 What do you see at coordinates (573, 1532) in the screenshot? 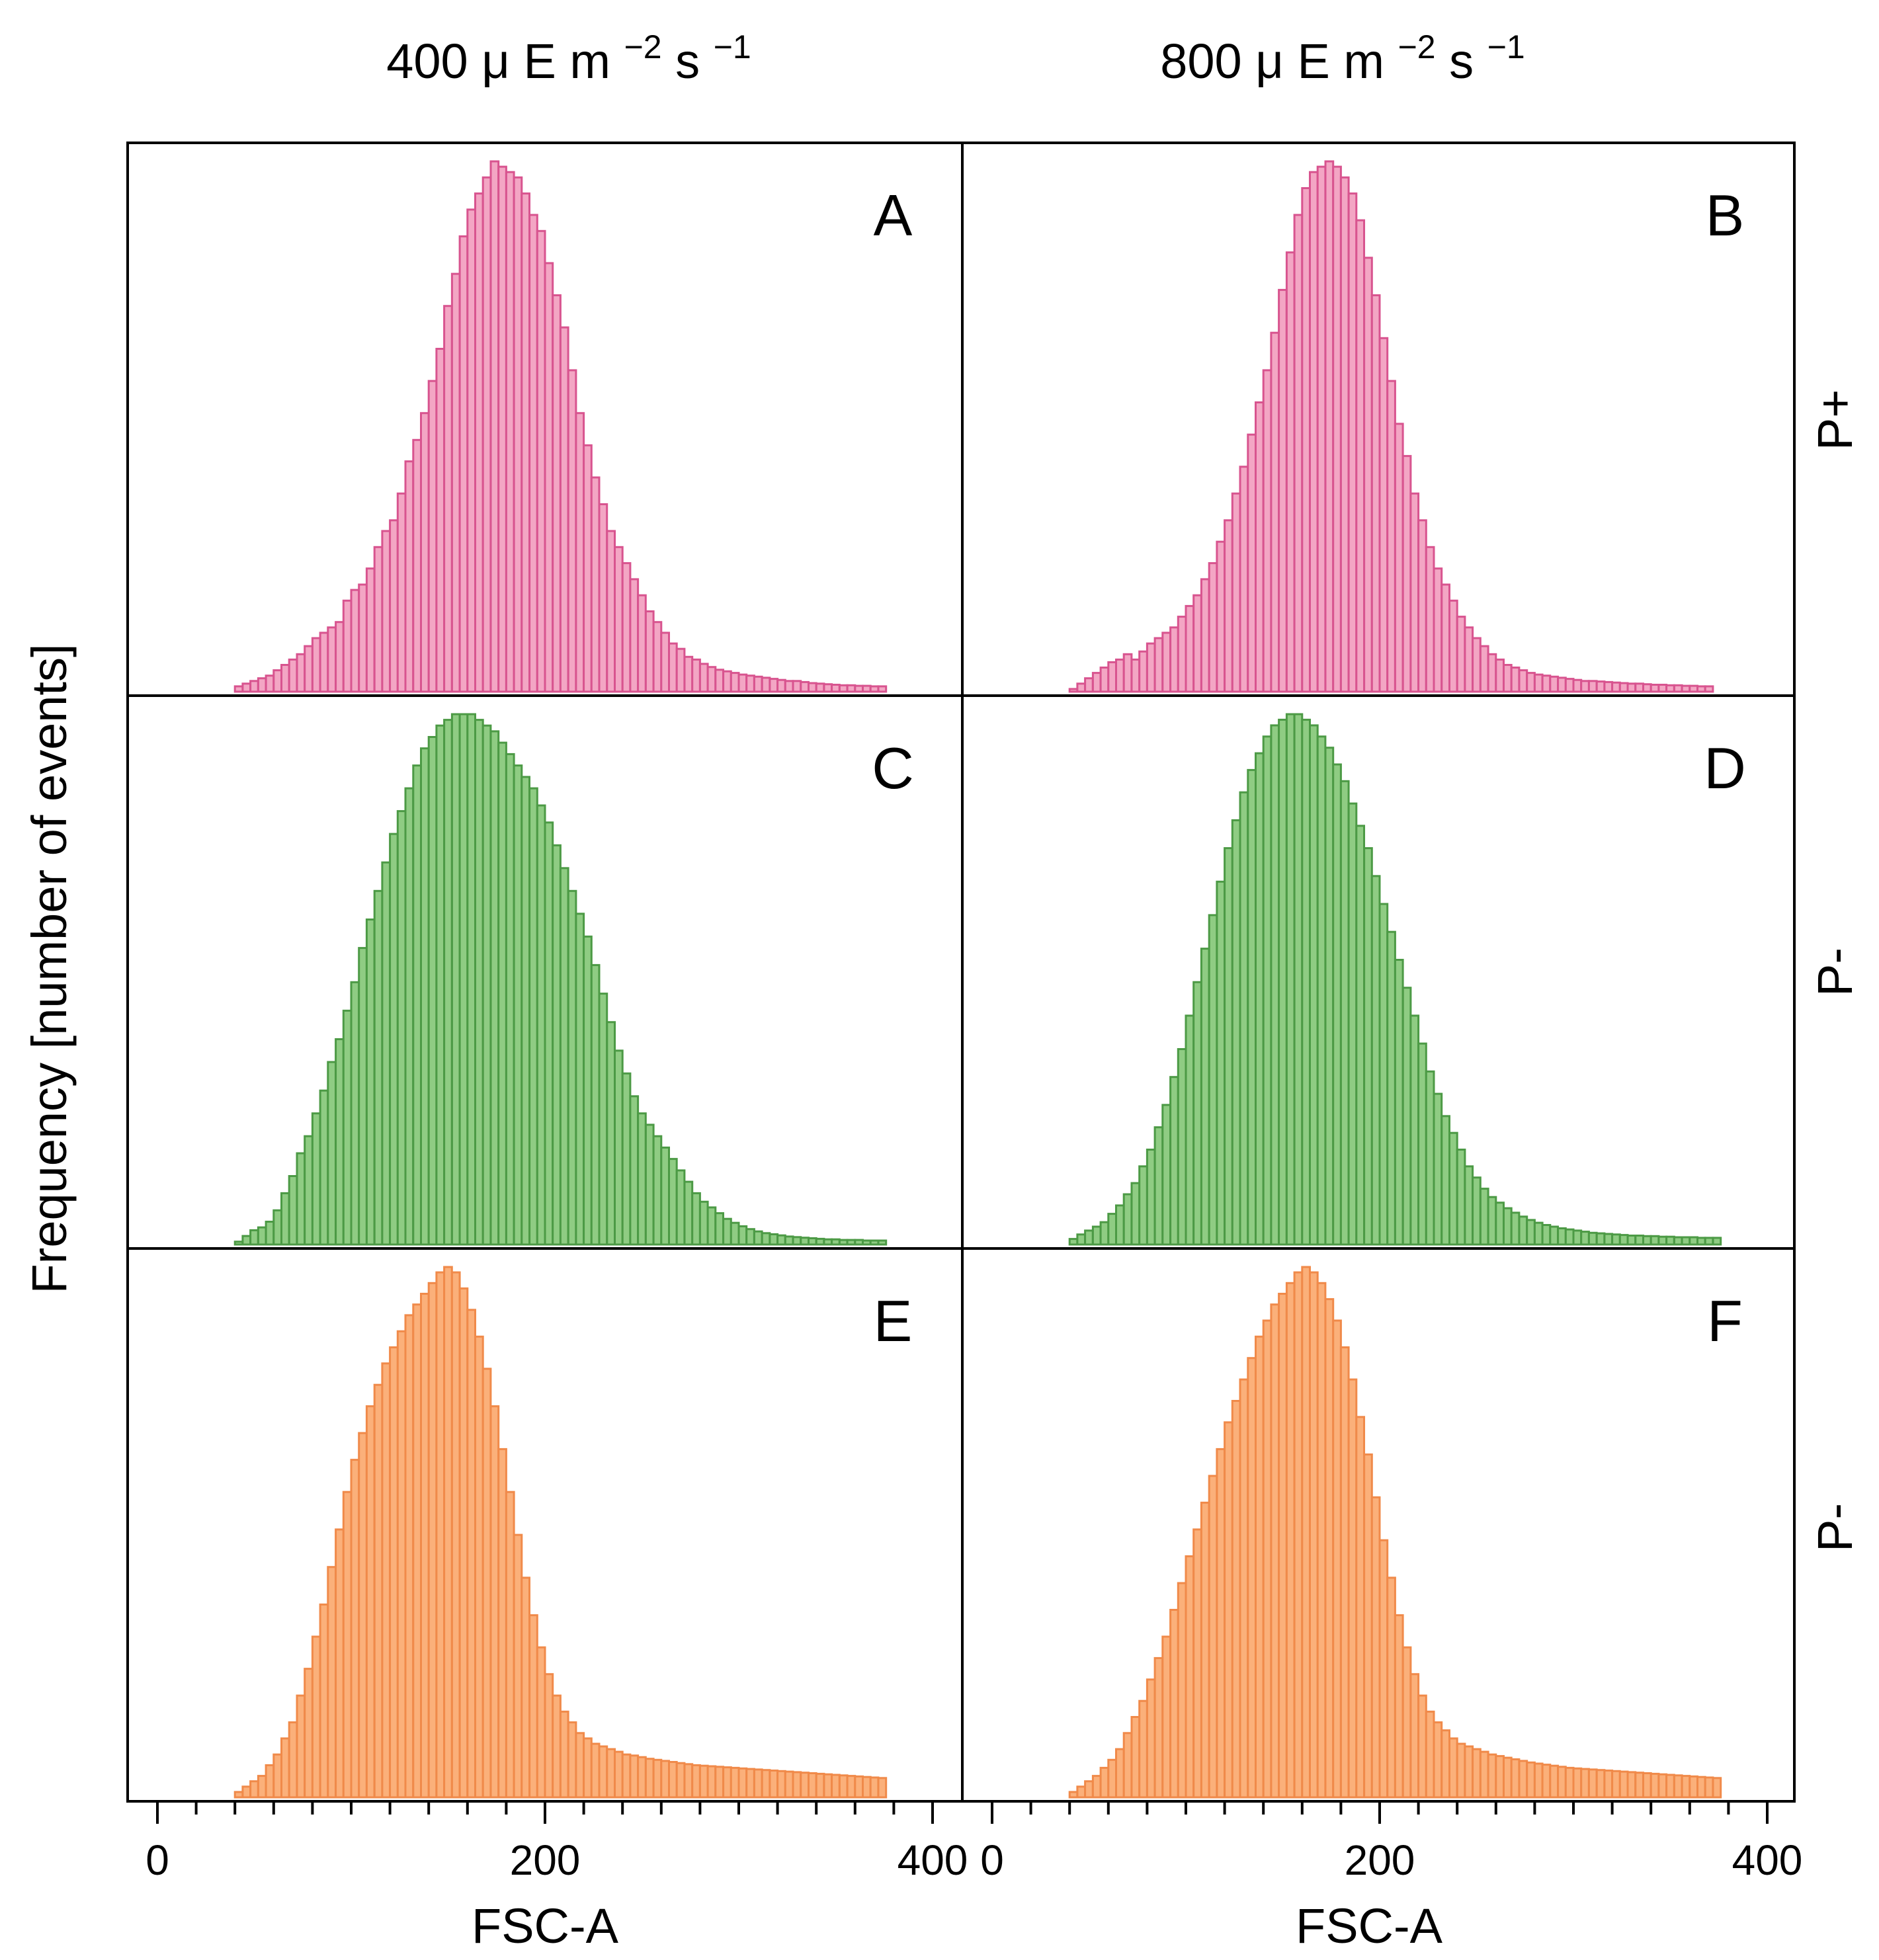
I see `histogram-panel-e: E` at bounding box center [573, 1532].